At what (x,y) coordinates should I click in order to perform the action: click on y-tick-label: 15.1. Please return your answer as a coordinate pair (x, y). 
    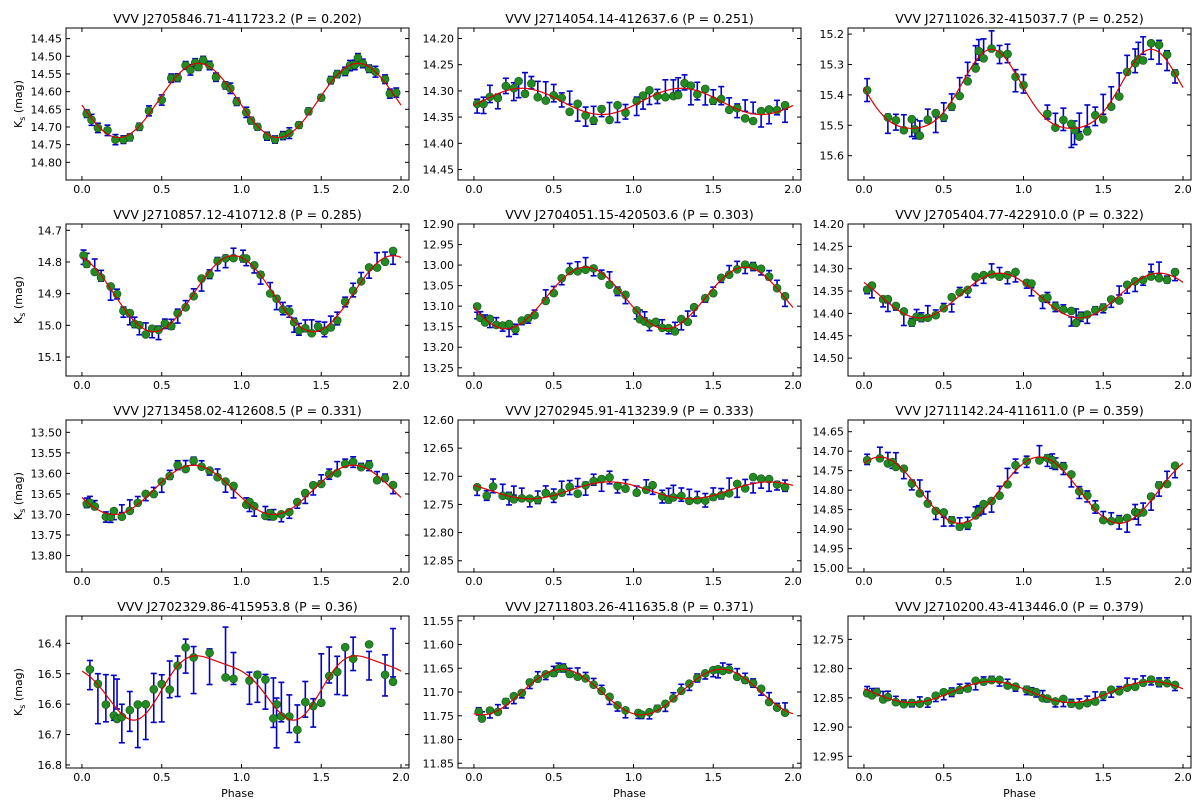
    Looking at the image, I should click on (50, 357).